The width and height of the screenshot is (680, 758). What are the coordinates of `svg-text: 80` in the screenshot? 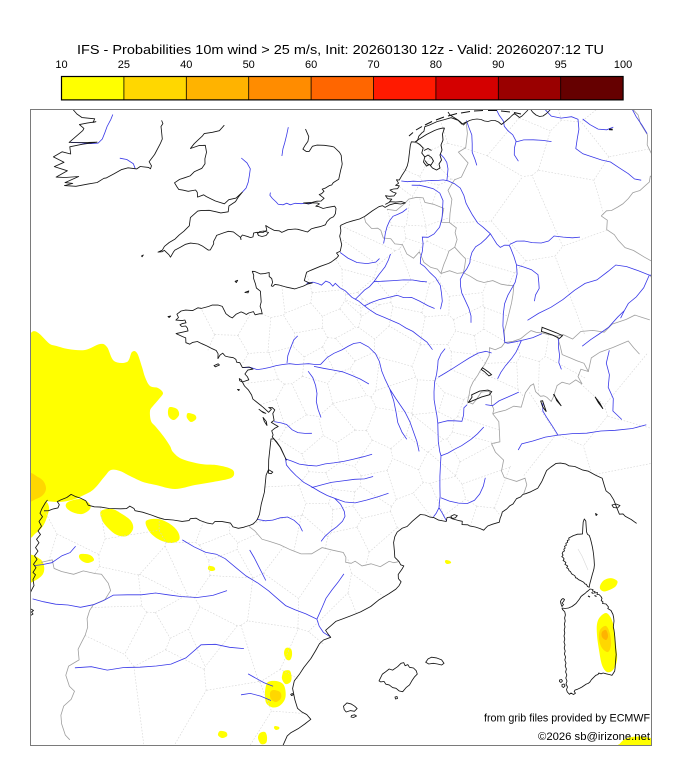 It's located at (436, 65).